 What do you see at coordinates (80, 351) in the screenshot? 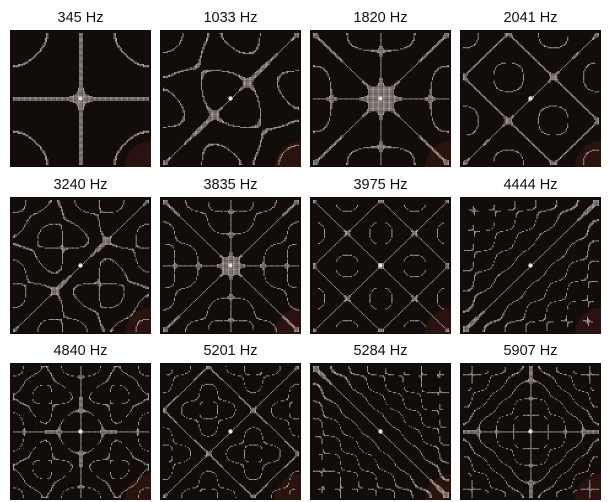
I see `frequency-label: 4840 Hz` at bounding box center [80, 351].